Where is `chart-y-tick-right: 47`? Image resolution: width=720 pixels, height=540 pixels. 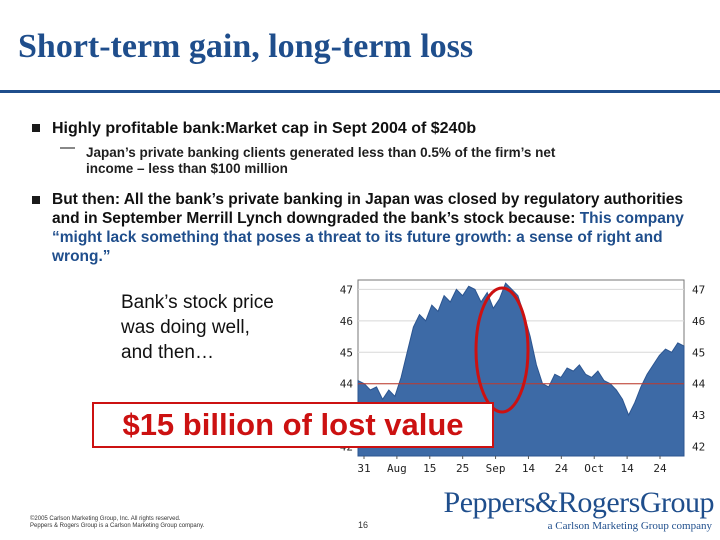 chart-y-tick-right: 47 is located at coordinates (698, 289).